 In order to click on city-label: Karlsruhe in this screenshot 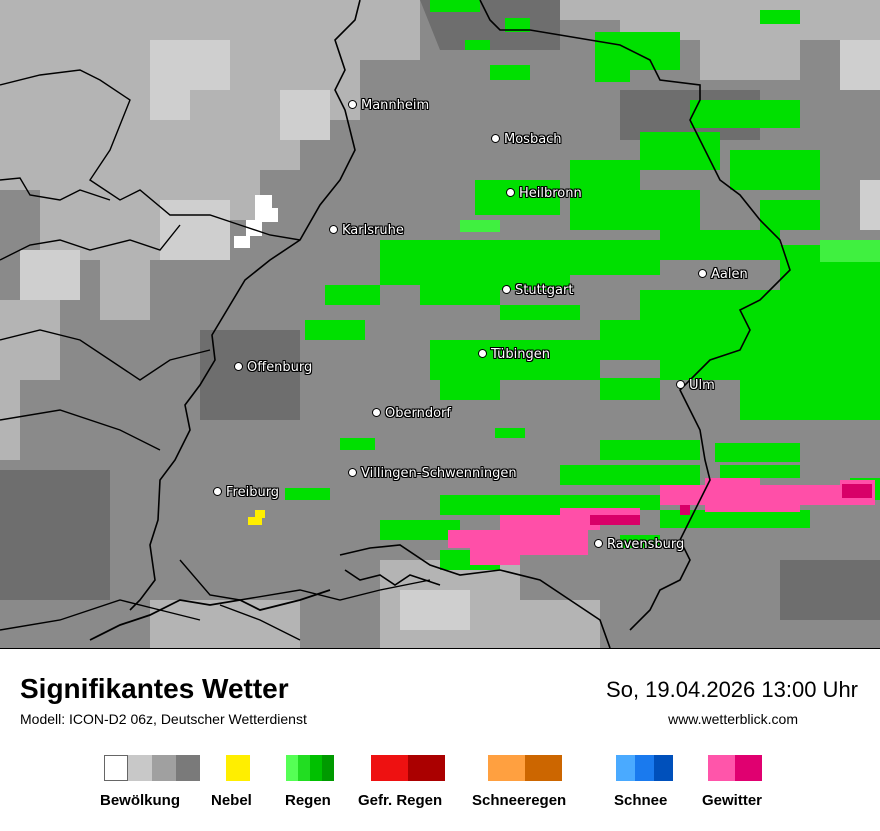, I will do `click(373, 230)`.